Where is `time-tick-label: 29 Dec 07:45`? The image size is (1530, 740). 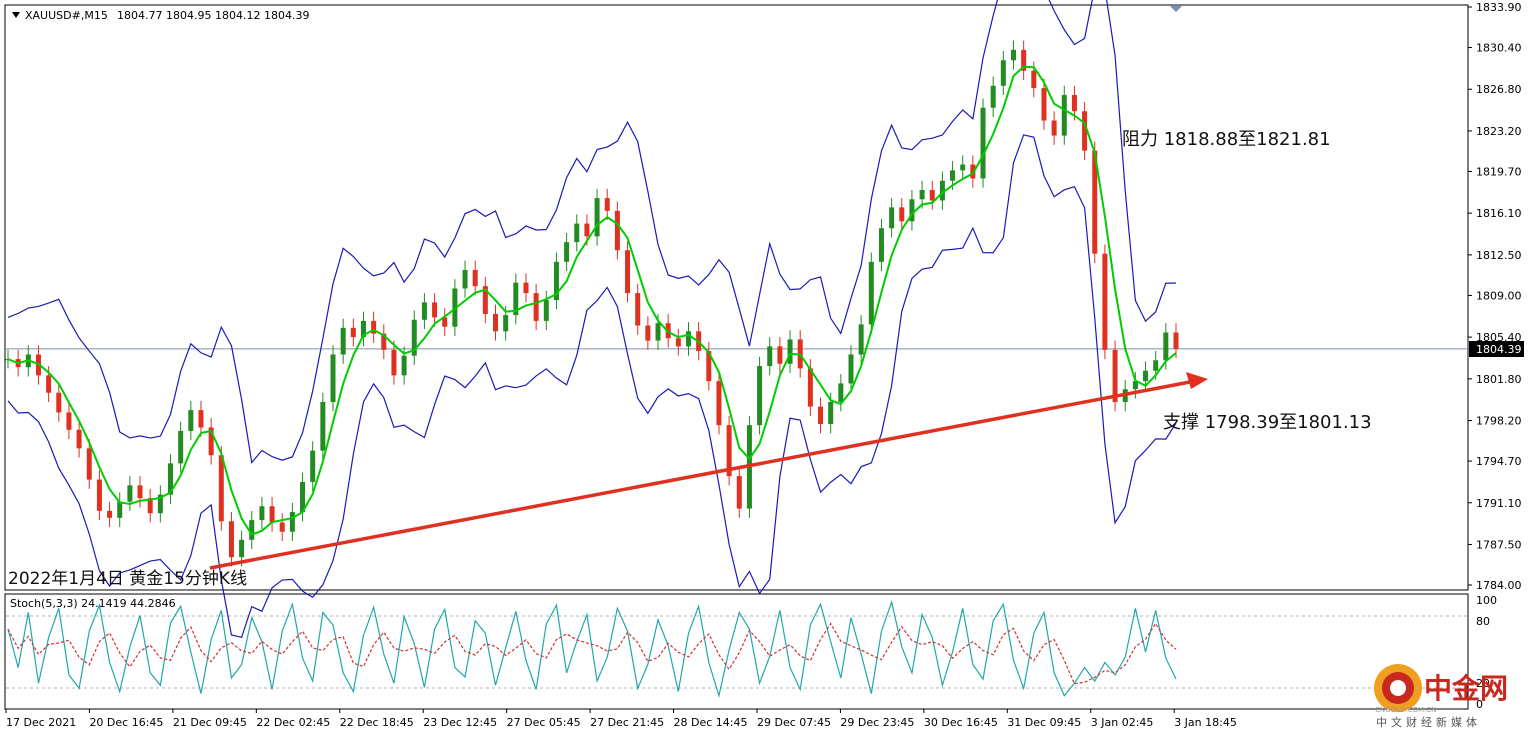 time-tick-label: 29 Dec 07:45 is located at coordinates (794, 722).